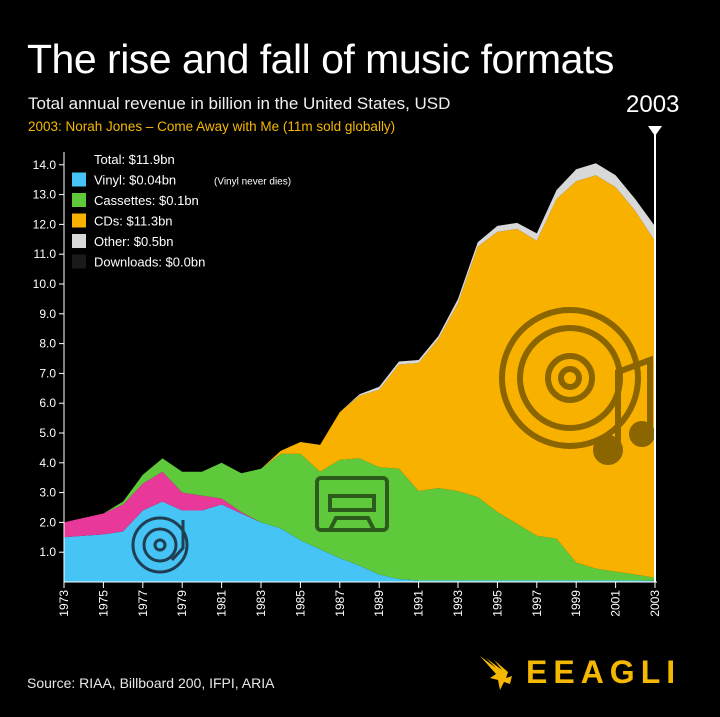 The image size is (720, 717). What do you see at coordinates (577, 386) in the screenshot?
I see `cd-music-icon` at bounding box center [577, 386].